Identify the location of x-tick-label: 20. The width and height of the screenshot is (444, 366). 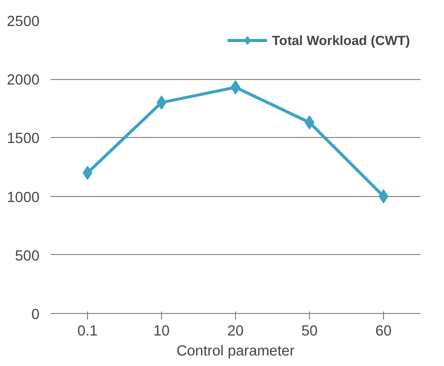
(235, 332).